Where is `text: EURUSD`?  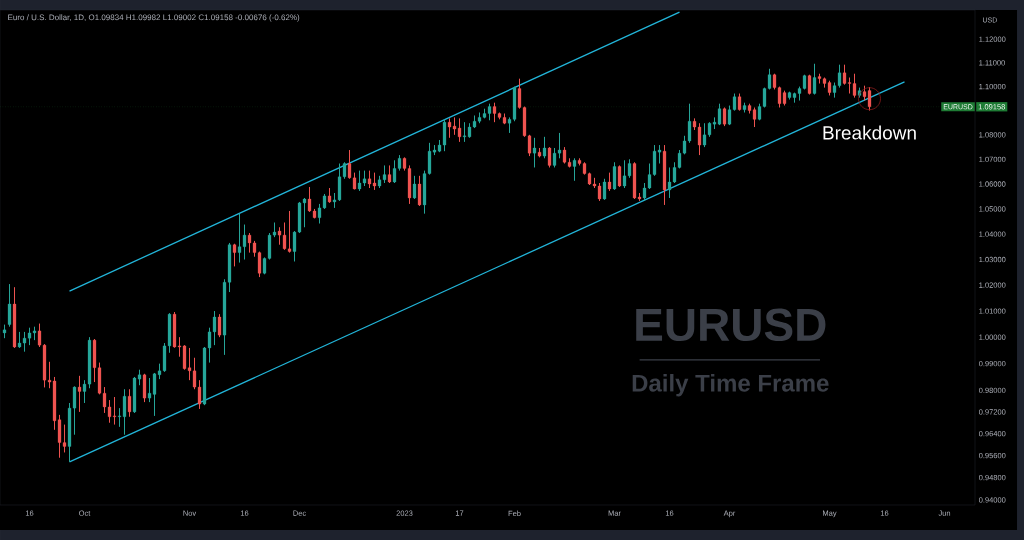 text: EURUSD is located at coordinates (731, 325).